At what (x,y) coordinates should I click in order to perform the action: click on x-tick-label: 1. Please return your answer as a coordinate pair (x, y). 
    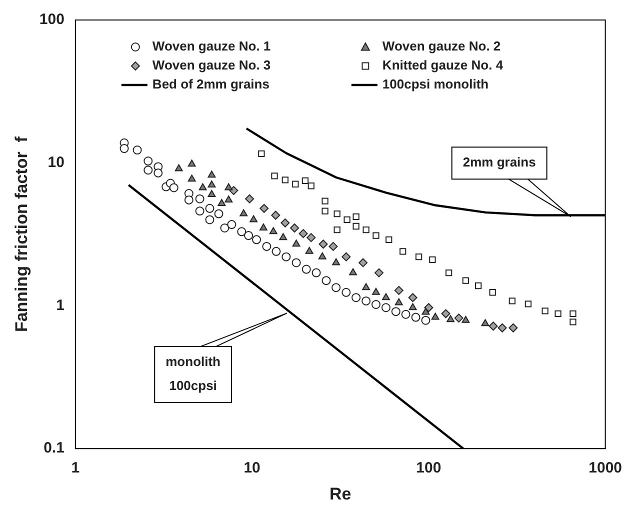
    Looking at the image, I should click on (75, 468).